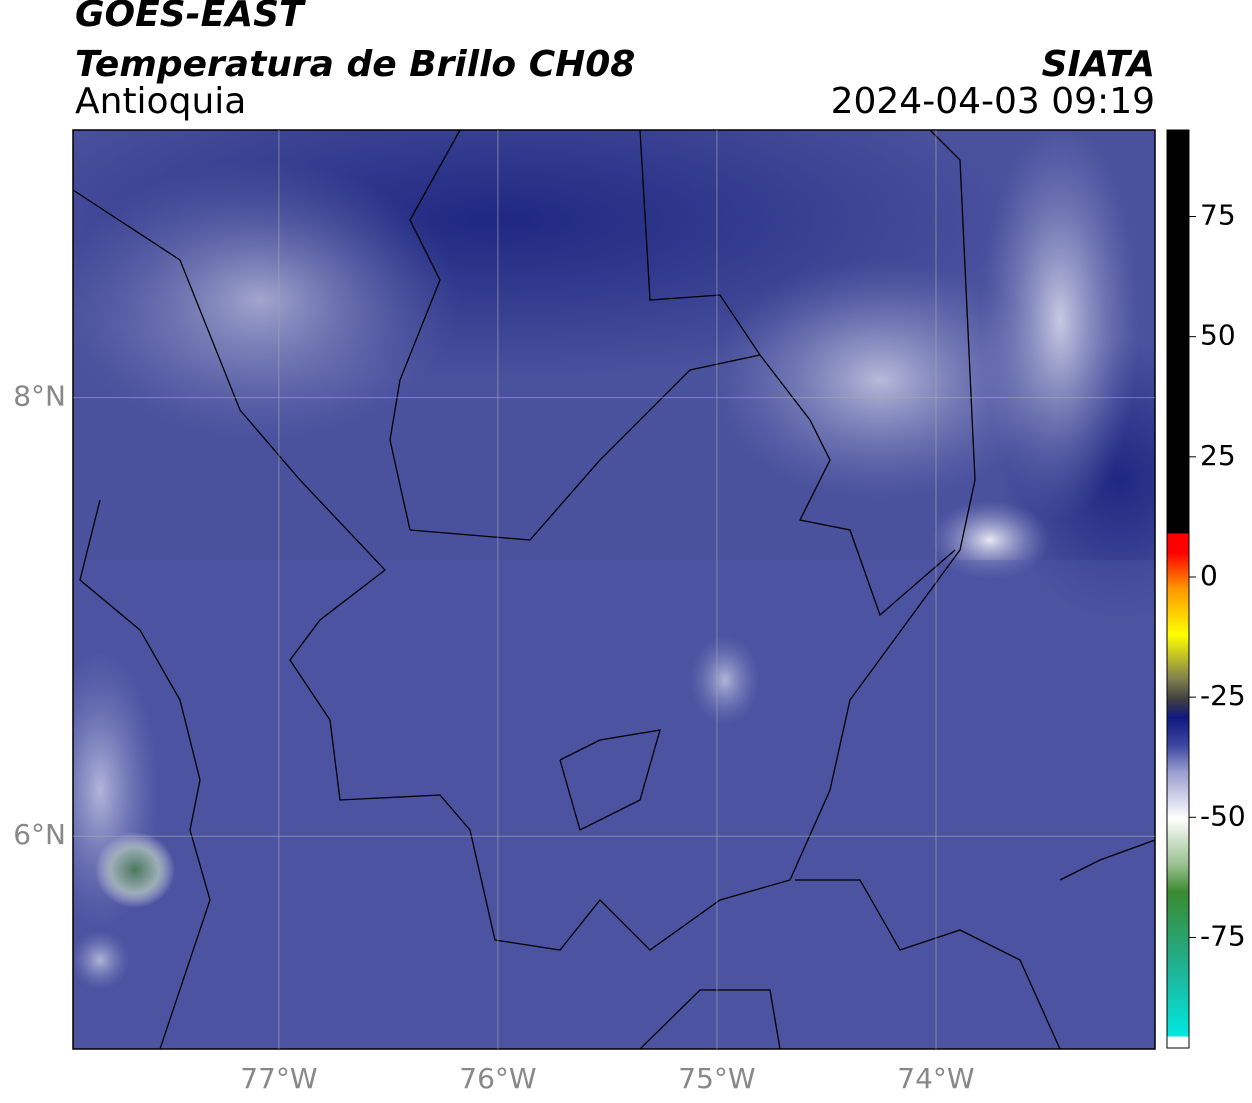  What do you see at coordinates (355, 64) in the screenshot?
I see `subtitle: Temperatura de Brillo CH08` at bounding box center [355, 64].